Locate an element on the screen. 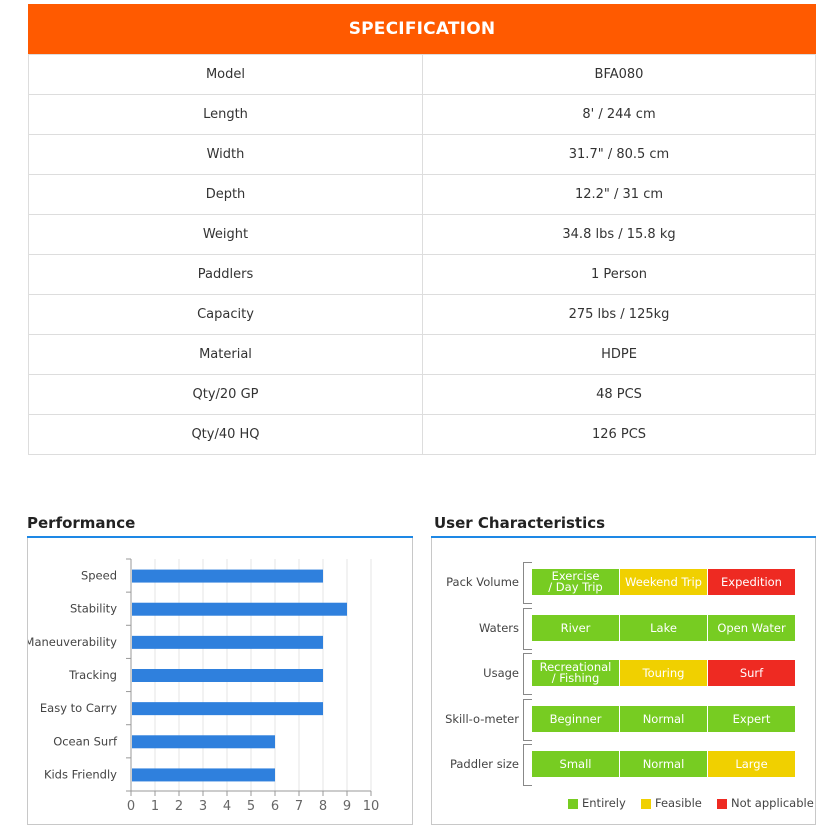 This screenshot has width=840, height=840. x-tick-label: 5 is located at coordinates (251, 806).